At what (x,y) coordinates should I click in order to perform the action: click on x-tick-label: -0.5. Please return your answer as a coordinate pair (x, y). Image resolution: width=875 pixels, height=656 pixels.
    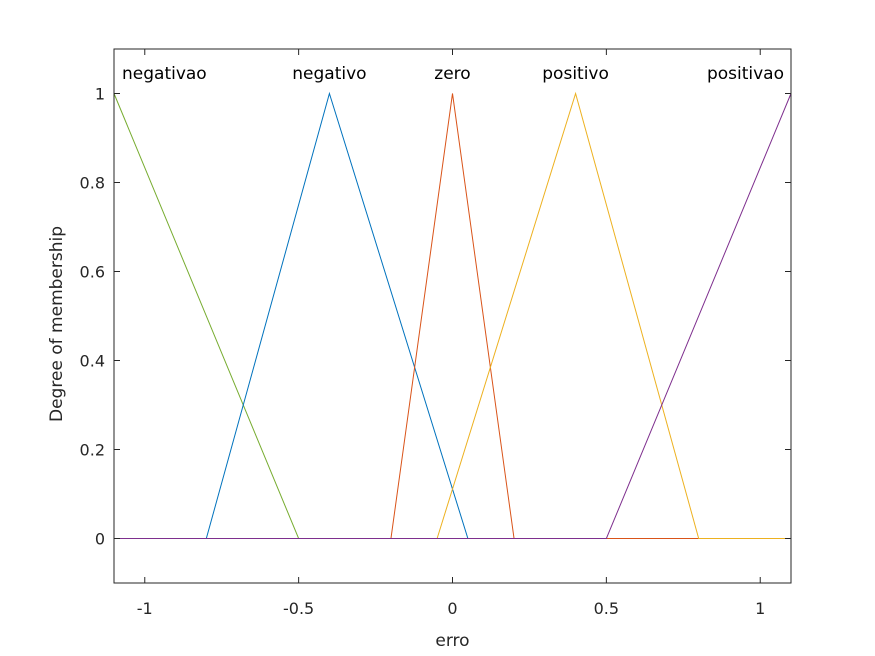
    Looking at the image, I should click on (298, 608).